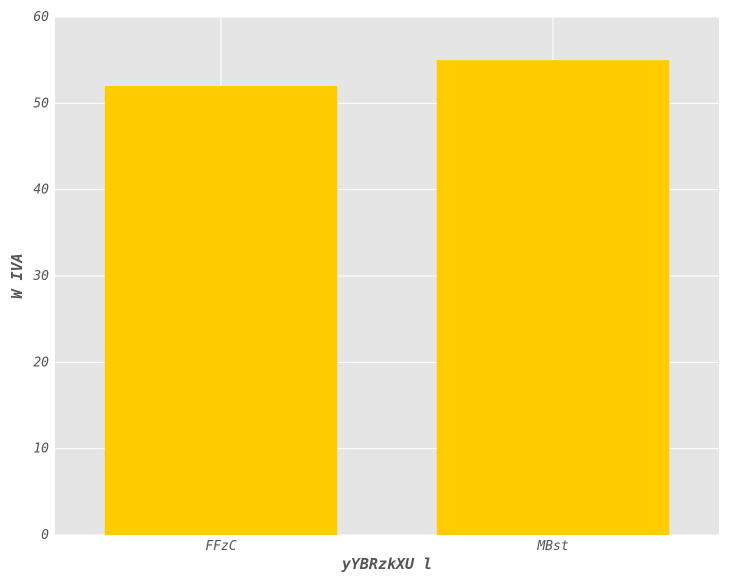  What do you see at coordinates (17, 275) in the screenshot?
I see `y-axis-label: W IVA` at bounding box center [17, 275].